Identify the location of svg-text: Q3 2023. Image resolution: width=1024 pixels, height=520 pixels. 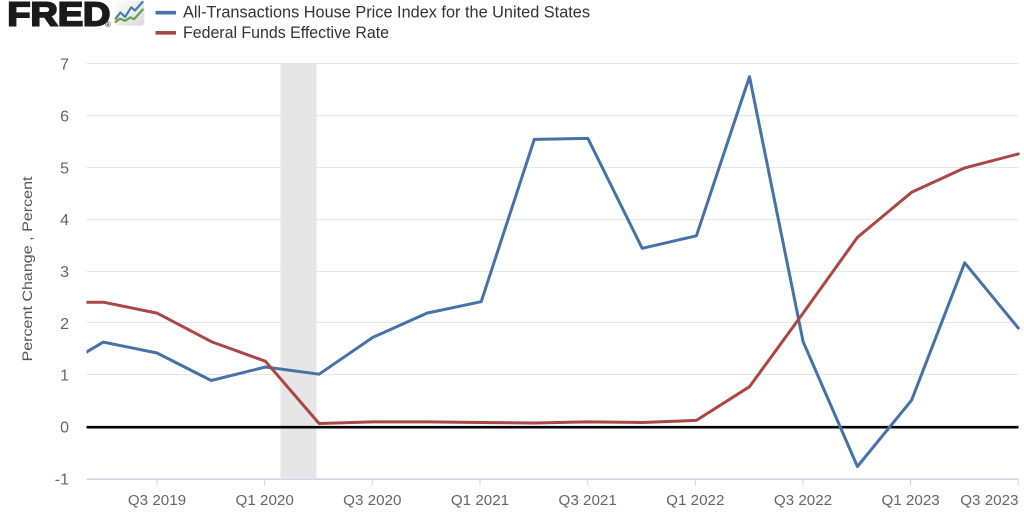
(989, 500).